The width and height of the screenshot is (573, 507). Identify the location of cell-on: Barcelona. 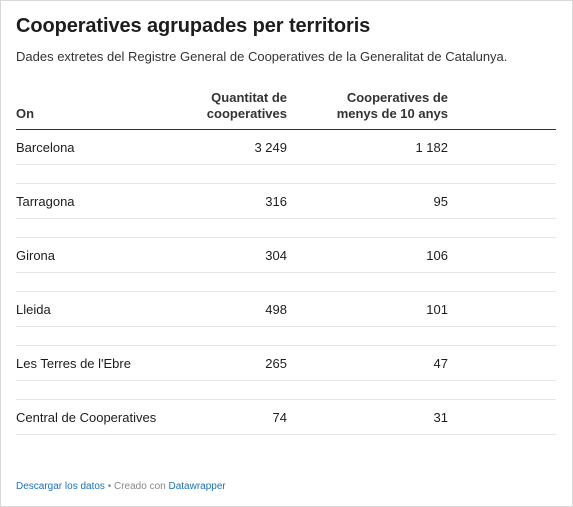
(91, 147).